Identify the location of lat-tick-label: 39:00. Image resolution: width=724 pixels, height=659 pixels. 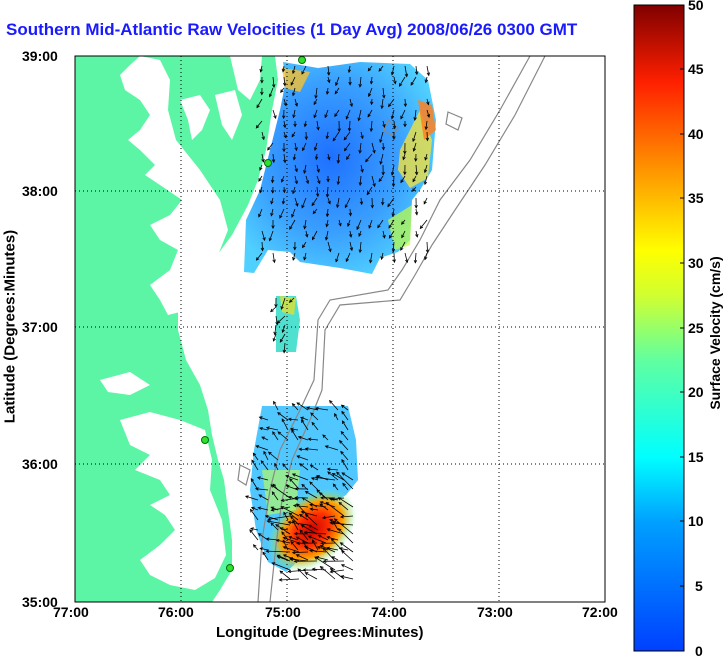
(40, 56).